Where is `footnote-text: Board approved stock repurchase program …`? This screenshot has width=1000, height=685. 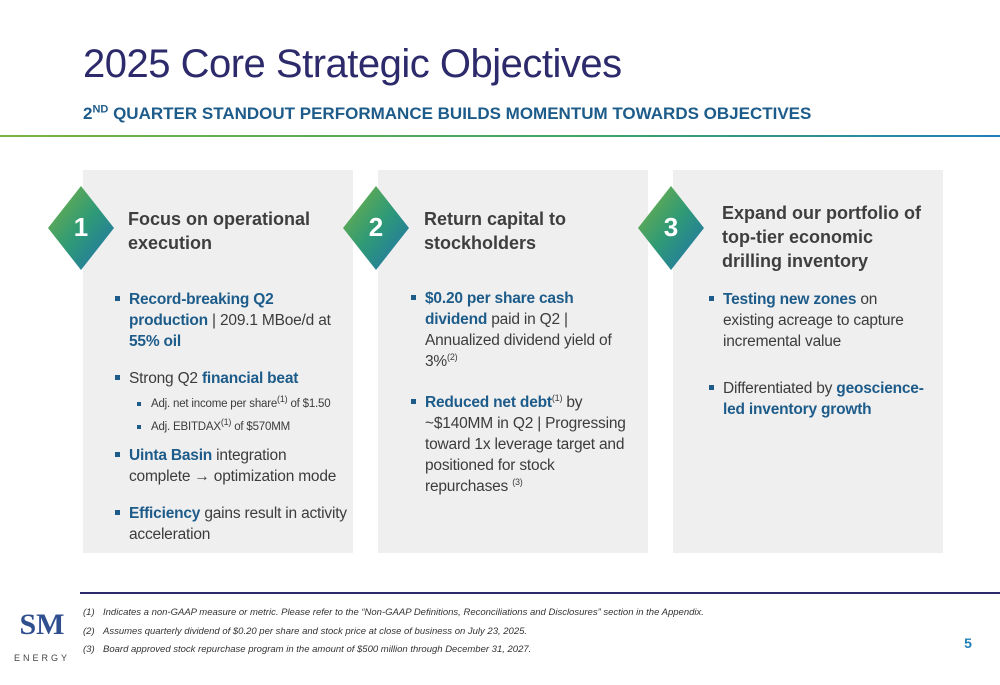
footnote-text: Board approved stock repurchase program … is located at coordinates (317, 649).